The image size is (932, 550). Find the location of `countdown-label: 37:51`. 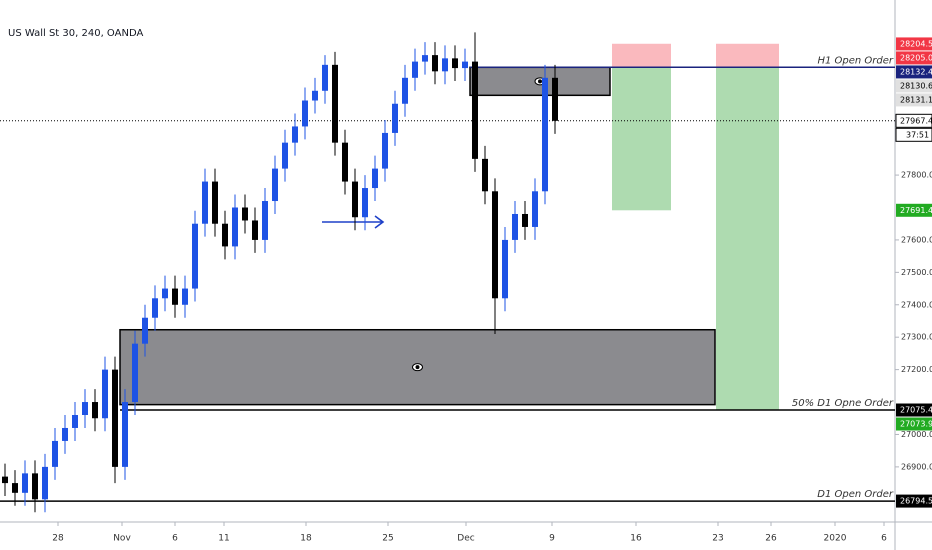

countdown-label: 37:51 is located at coordinates (917, 134).